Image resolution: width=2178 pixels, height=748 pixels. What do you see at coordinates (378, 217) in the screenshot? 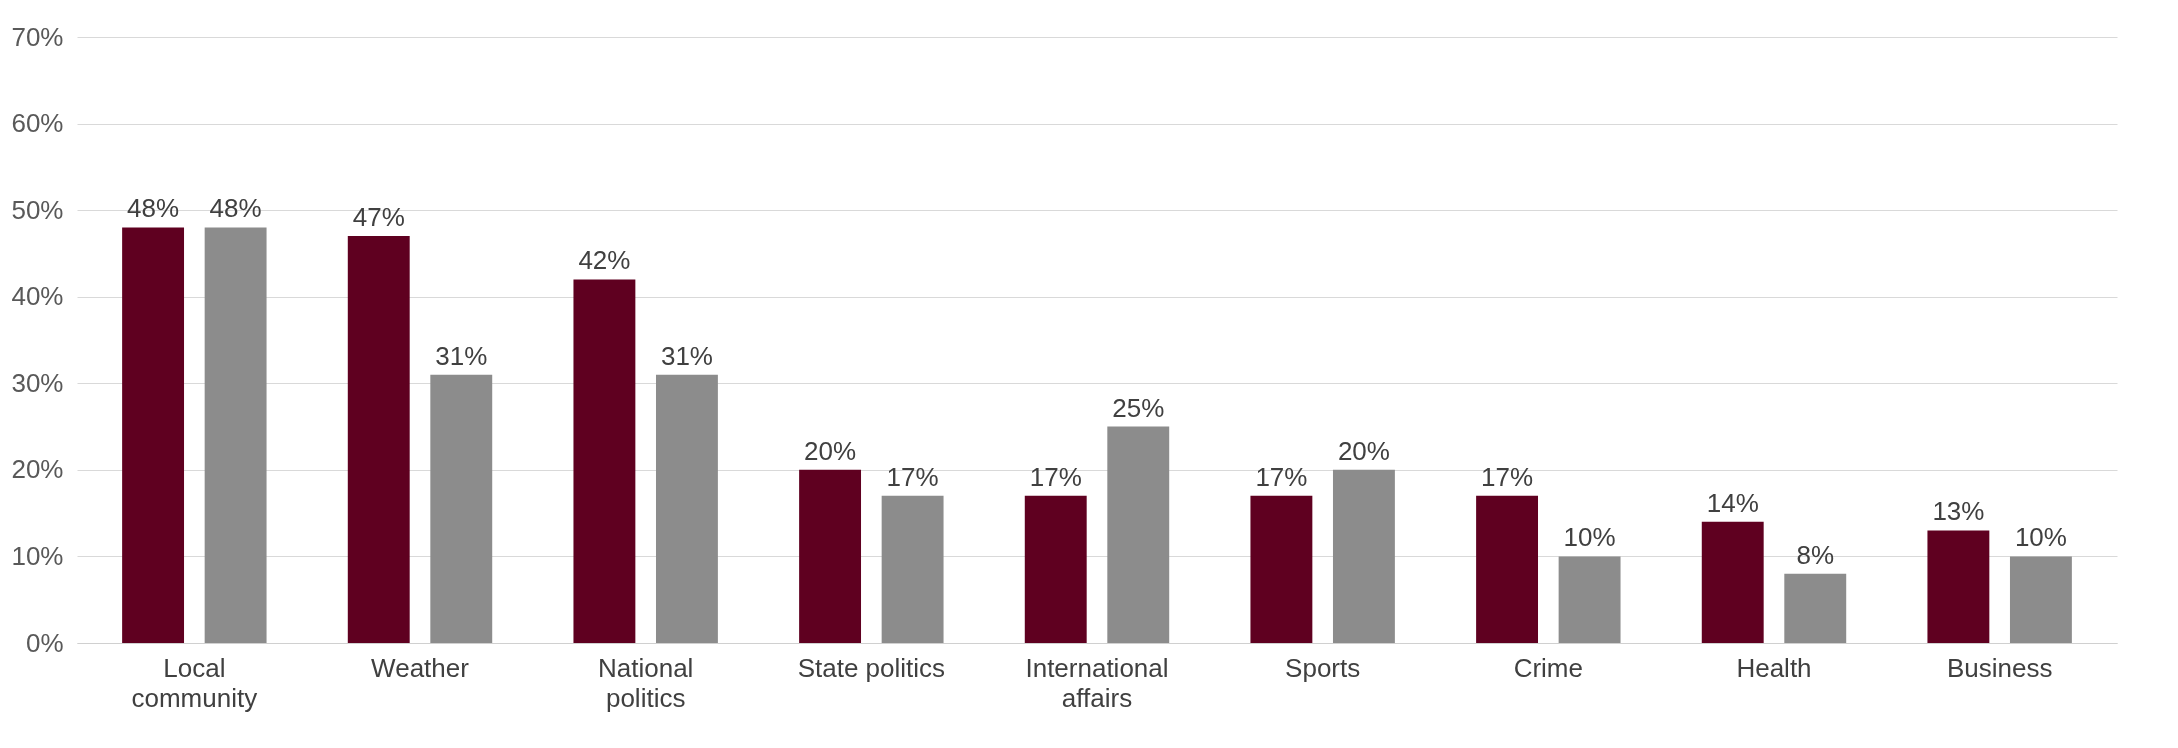
I see `data-label: 47%` at bounding box center [378, 217].